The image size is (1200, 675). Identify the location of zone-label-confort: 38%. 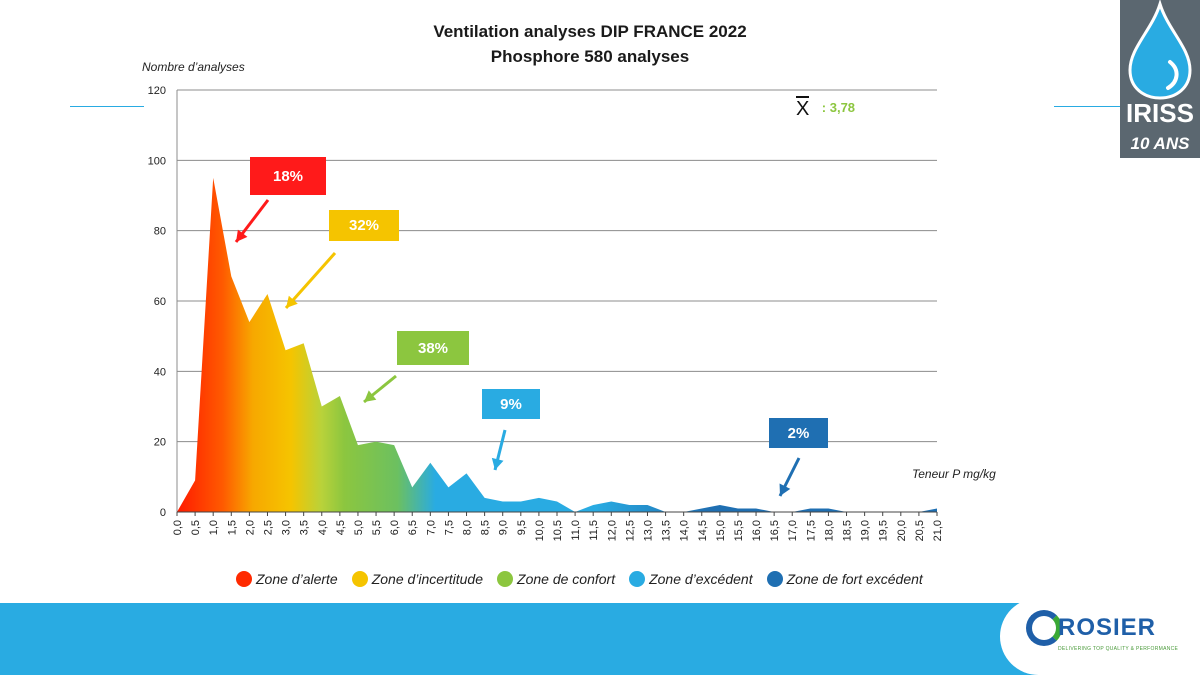
(433, 348).